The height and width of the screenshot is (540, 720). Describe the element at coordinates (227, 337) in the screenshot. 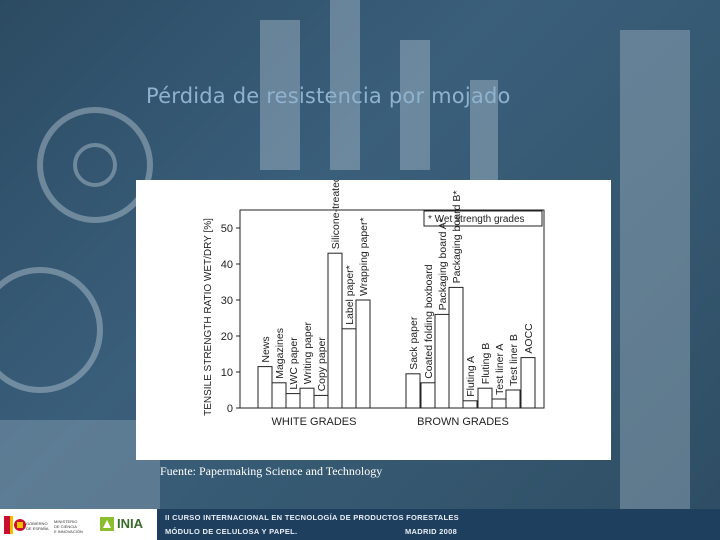

I see `y-tick-label-2: 20` at that location.